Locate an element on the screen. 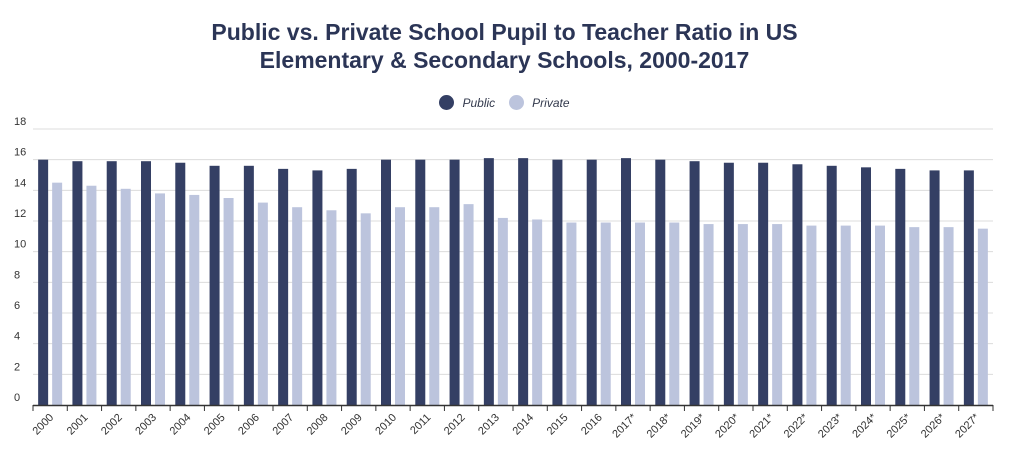 This screenshot has width=1009, height=462. x-tick-label: 2024* is located at coordinates (864, 425).